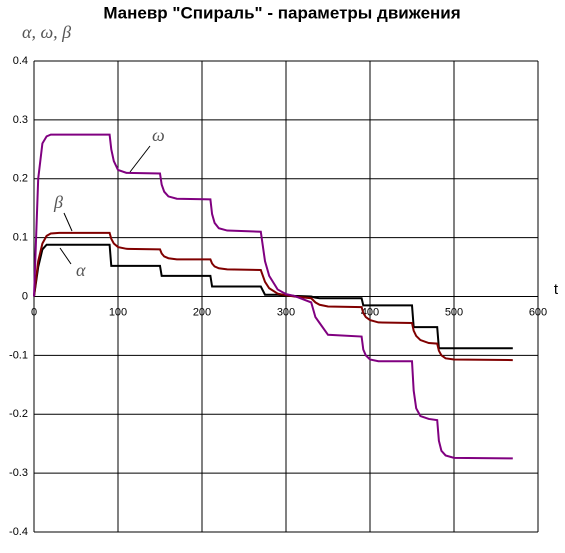  I want to click on y-tick-label: -0.3, so click(18, 473).